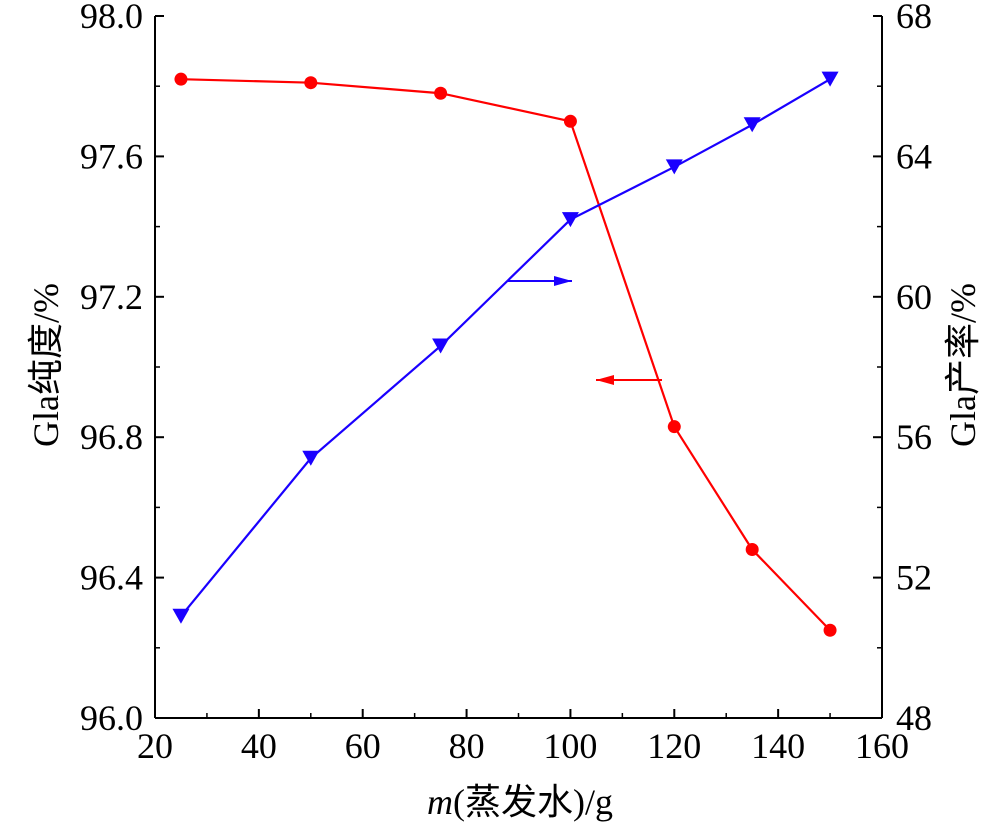 The height and width of the screenshot is (833, 1000). What do you see at coordinates (111, 718) in the screenshot?
I see `y-left-tick-label: 96.0` at bounding box center [111, 718].